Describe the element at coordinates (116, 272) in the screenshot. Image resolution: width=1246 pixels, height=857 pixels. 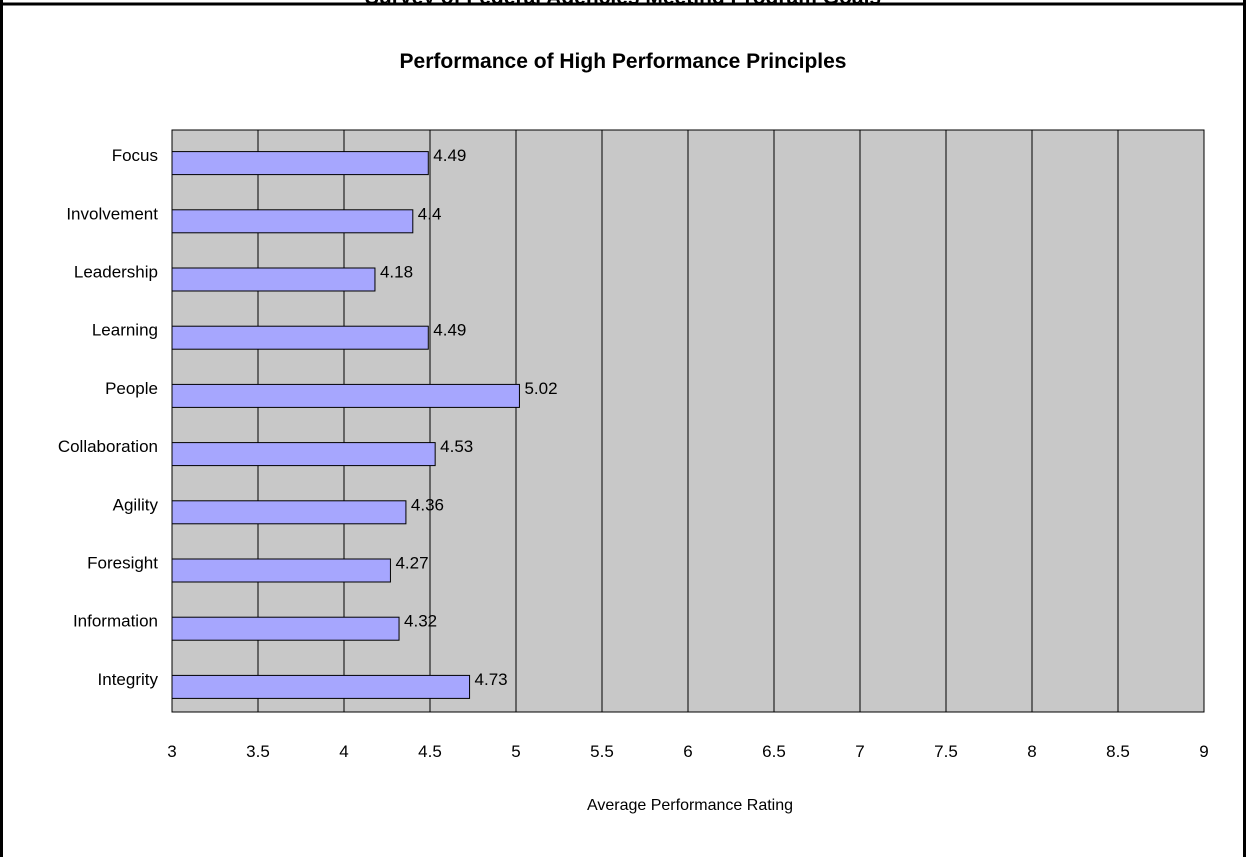
I see `category-label-leadership: Leadership` at that location.